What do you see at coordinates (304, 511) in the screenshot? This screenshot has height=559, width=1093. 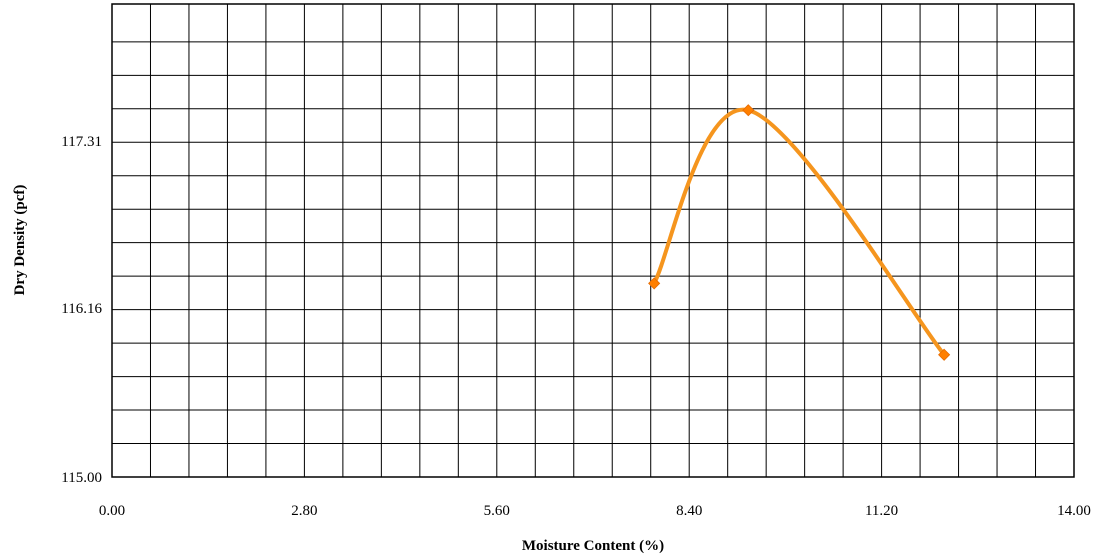 I see `x-tick-label: 2.80` at bounding box center [304, 511].